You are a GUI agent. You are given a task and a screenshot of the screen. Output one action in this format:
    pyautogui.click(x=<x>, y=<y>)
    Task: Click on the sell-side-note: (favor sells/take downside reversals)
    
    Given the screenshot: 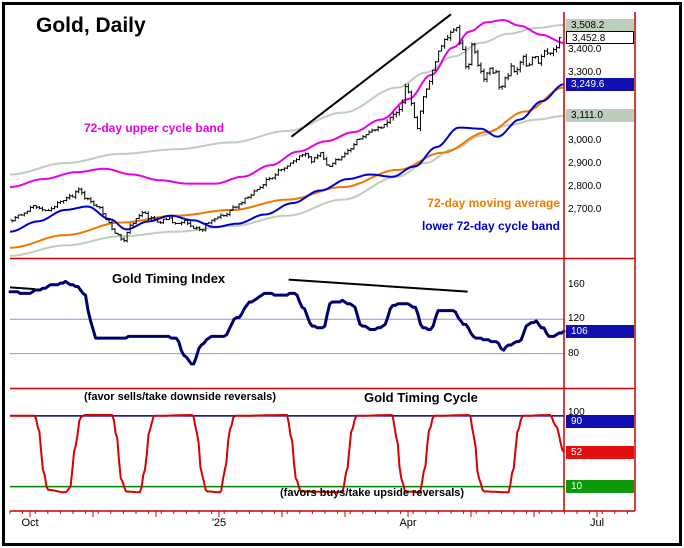 What is the action you would take?
    pyautogui.click(x=180, y=397)
    